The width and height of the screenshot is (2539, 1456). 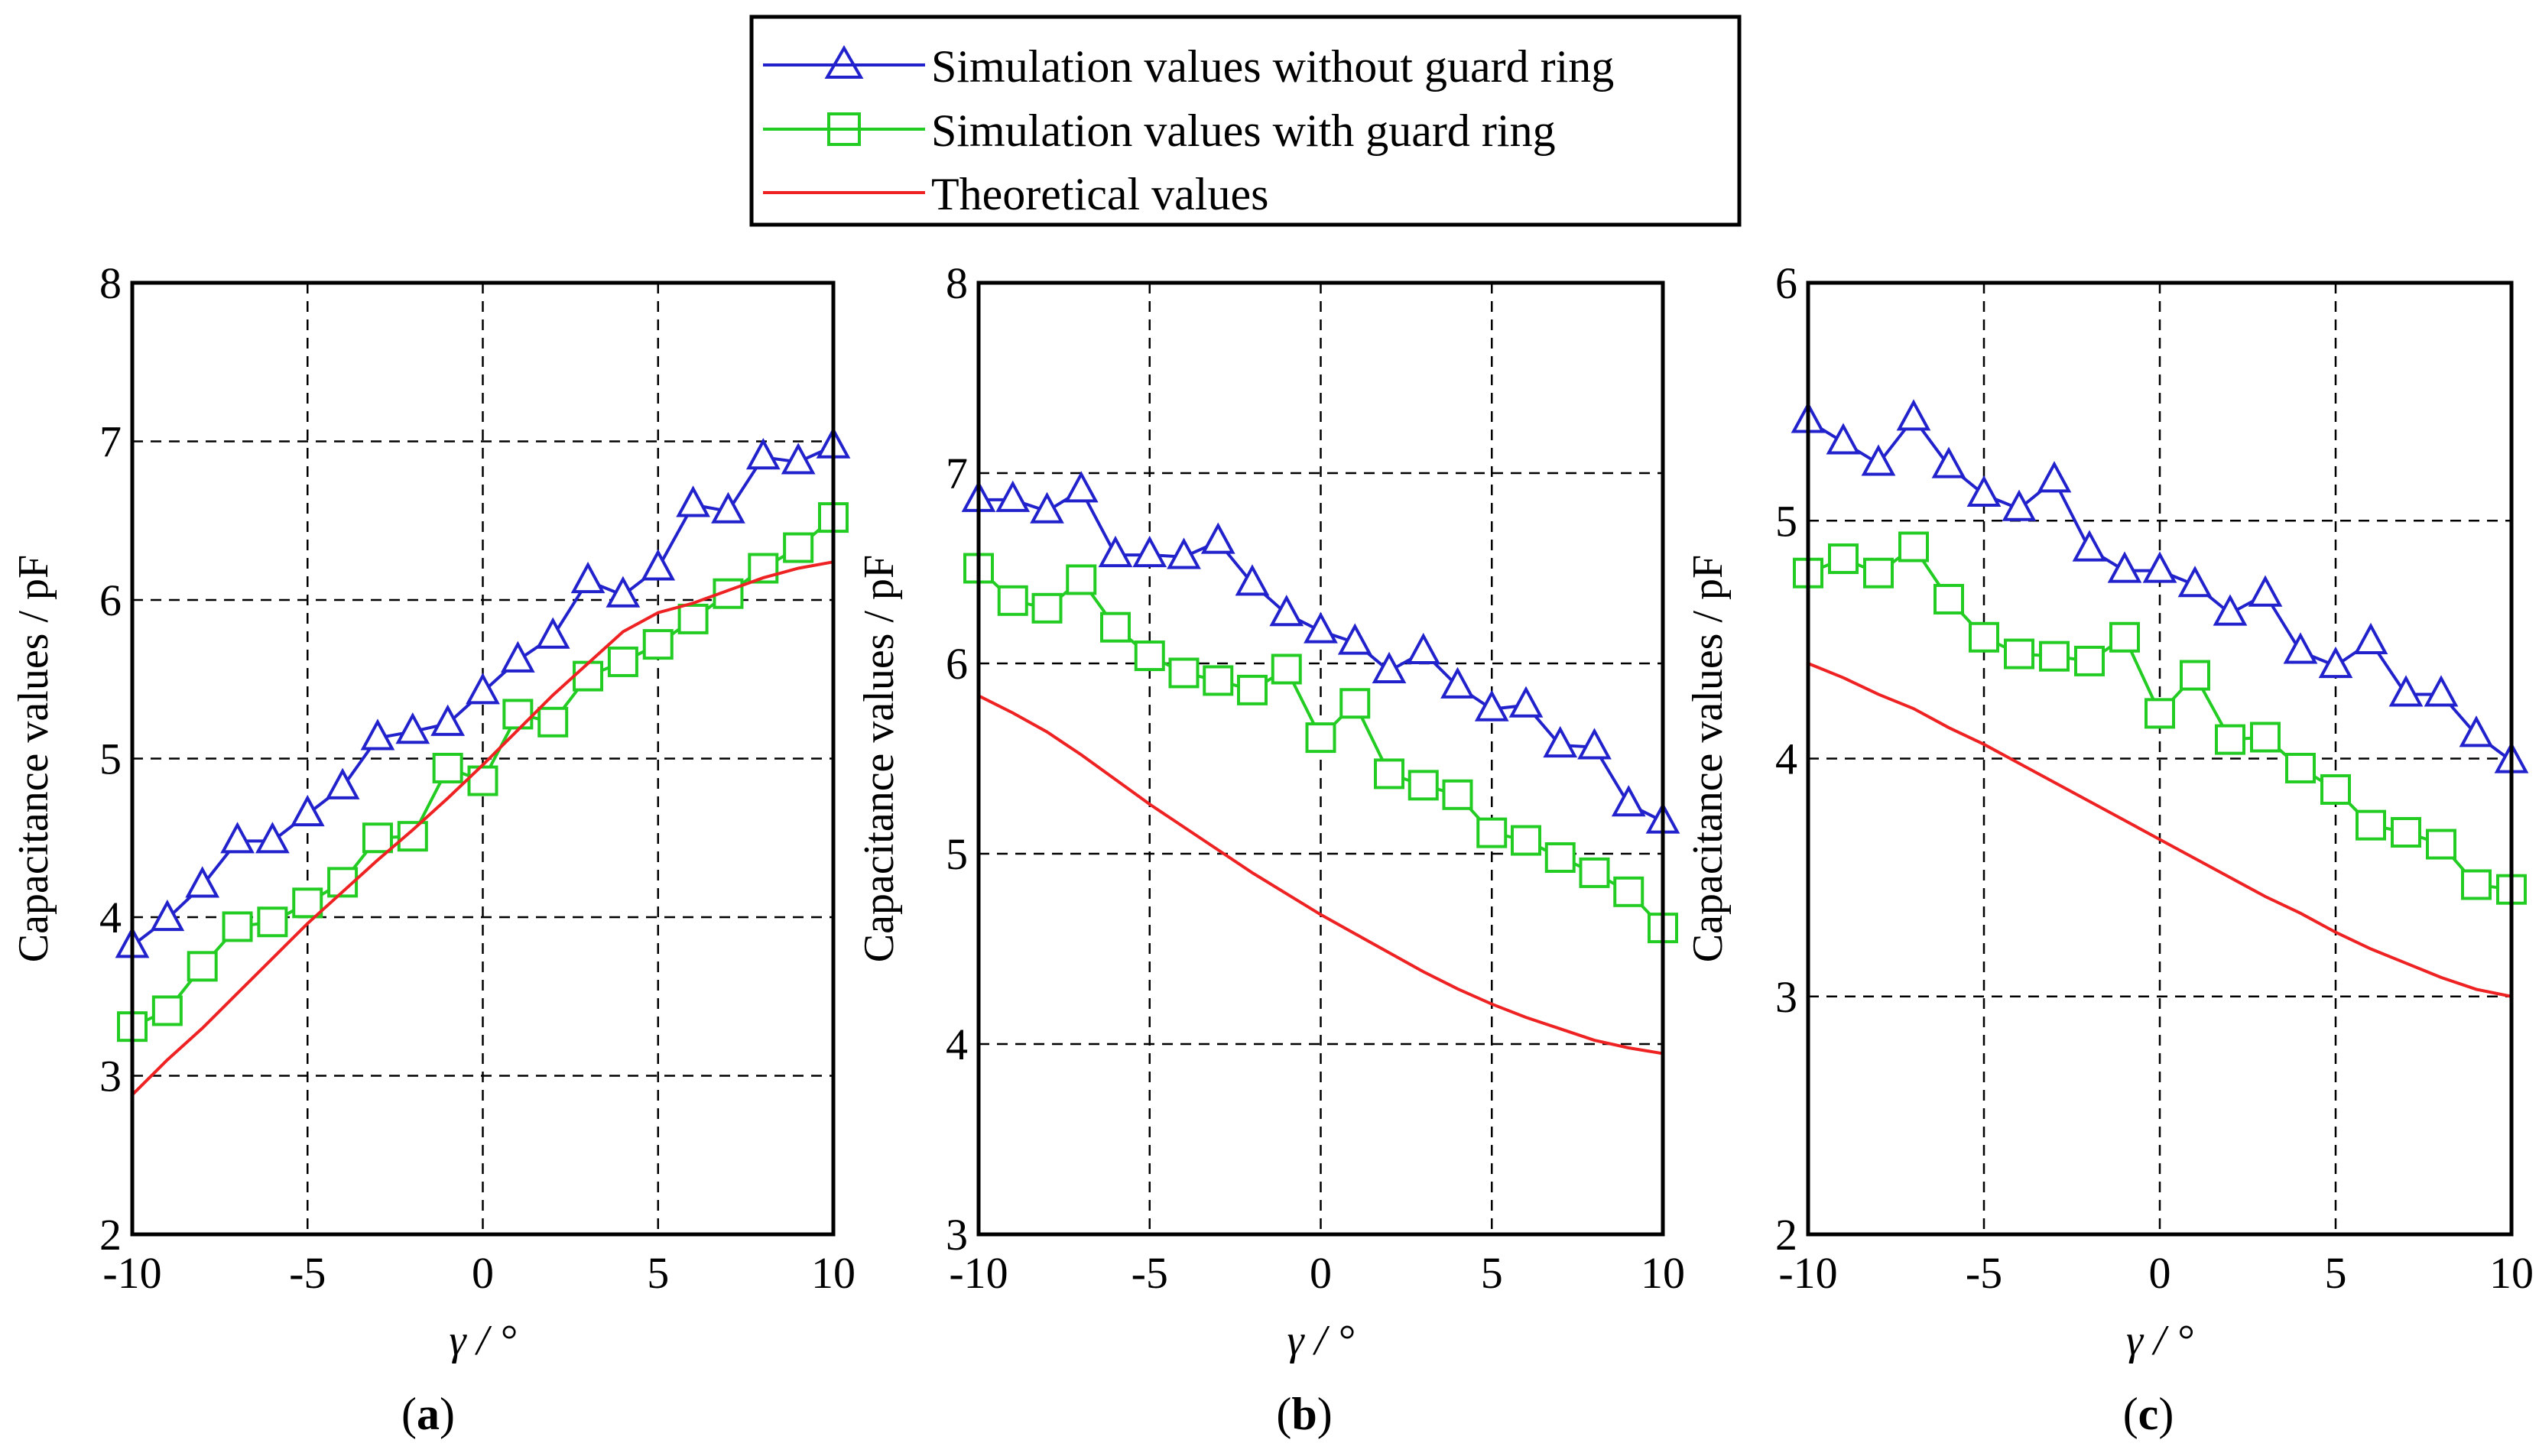 I want to click on x-tick-label: -10, so click(x=1807, y=1273).